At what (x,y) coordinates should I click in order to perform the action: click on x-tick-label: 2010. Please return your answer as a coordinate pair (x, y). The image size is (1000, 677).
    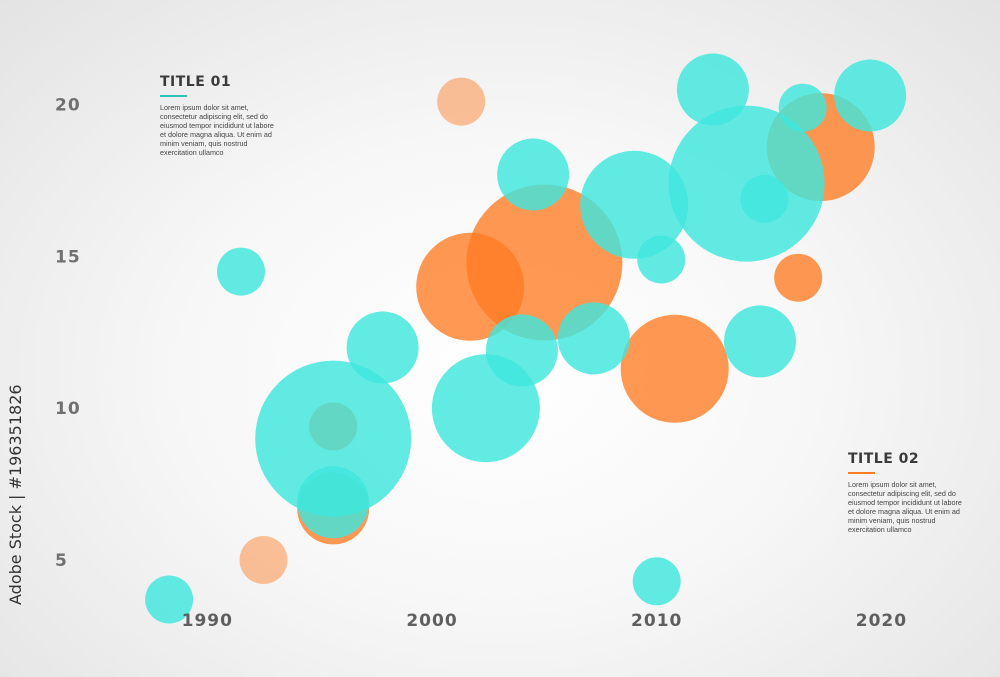
    Looking at the image, I should click on (656, 621).